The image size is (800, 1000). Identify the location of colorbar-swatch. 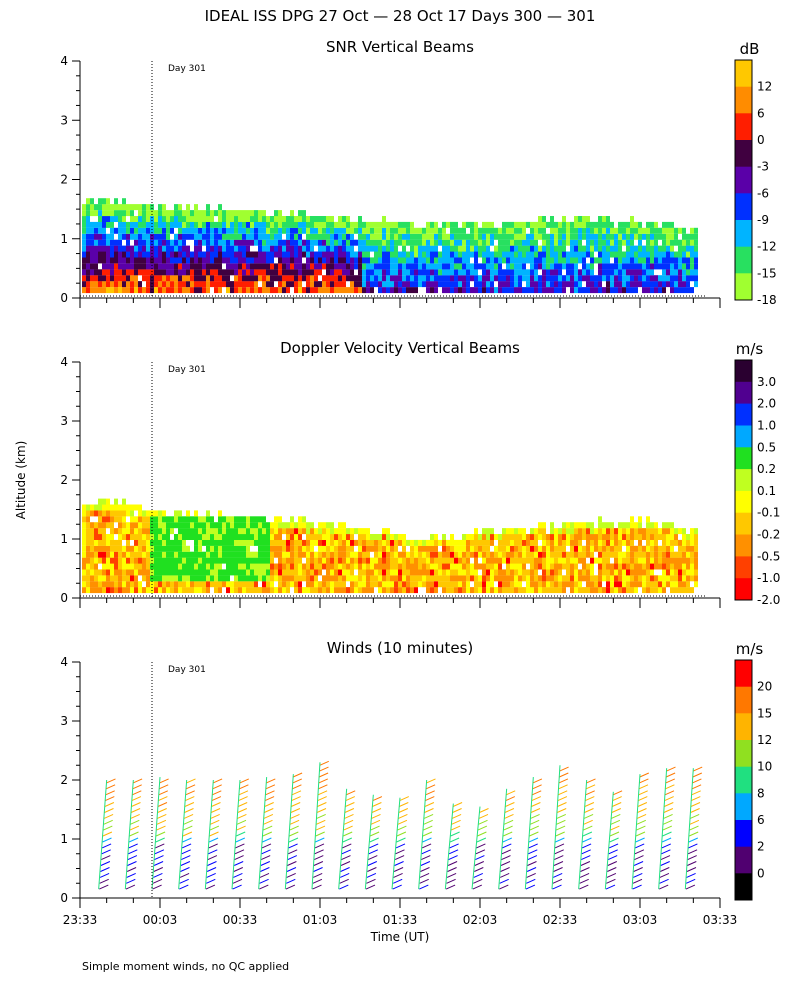
(743, 393).